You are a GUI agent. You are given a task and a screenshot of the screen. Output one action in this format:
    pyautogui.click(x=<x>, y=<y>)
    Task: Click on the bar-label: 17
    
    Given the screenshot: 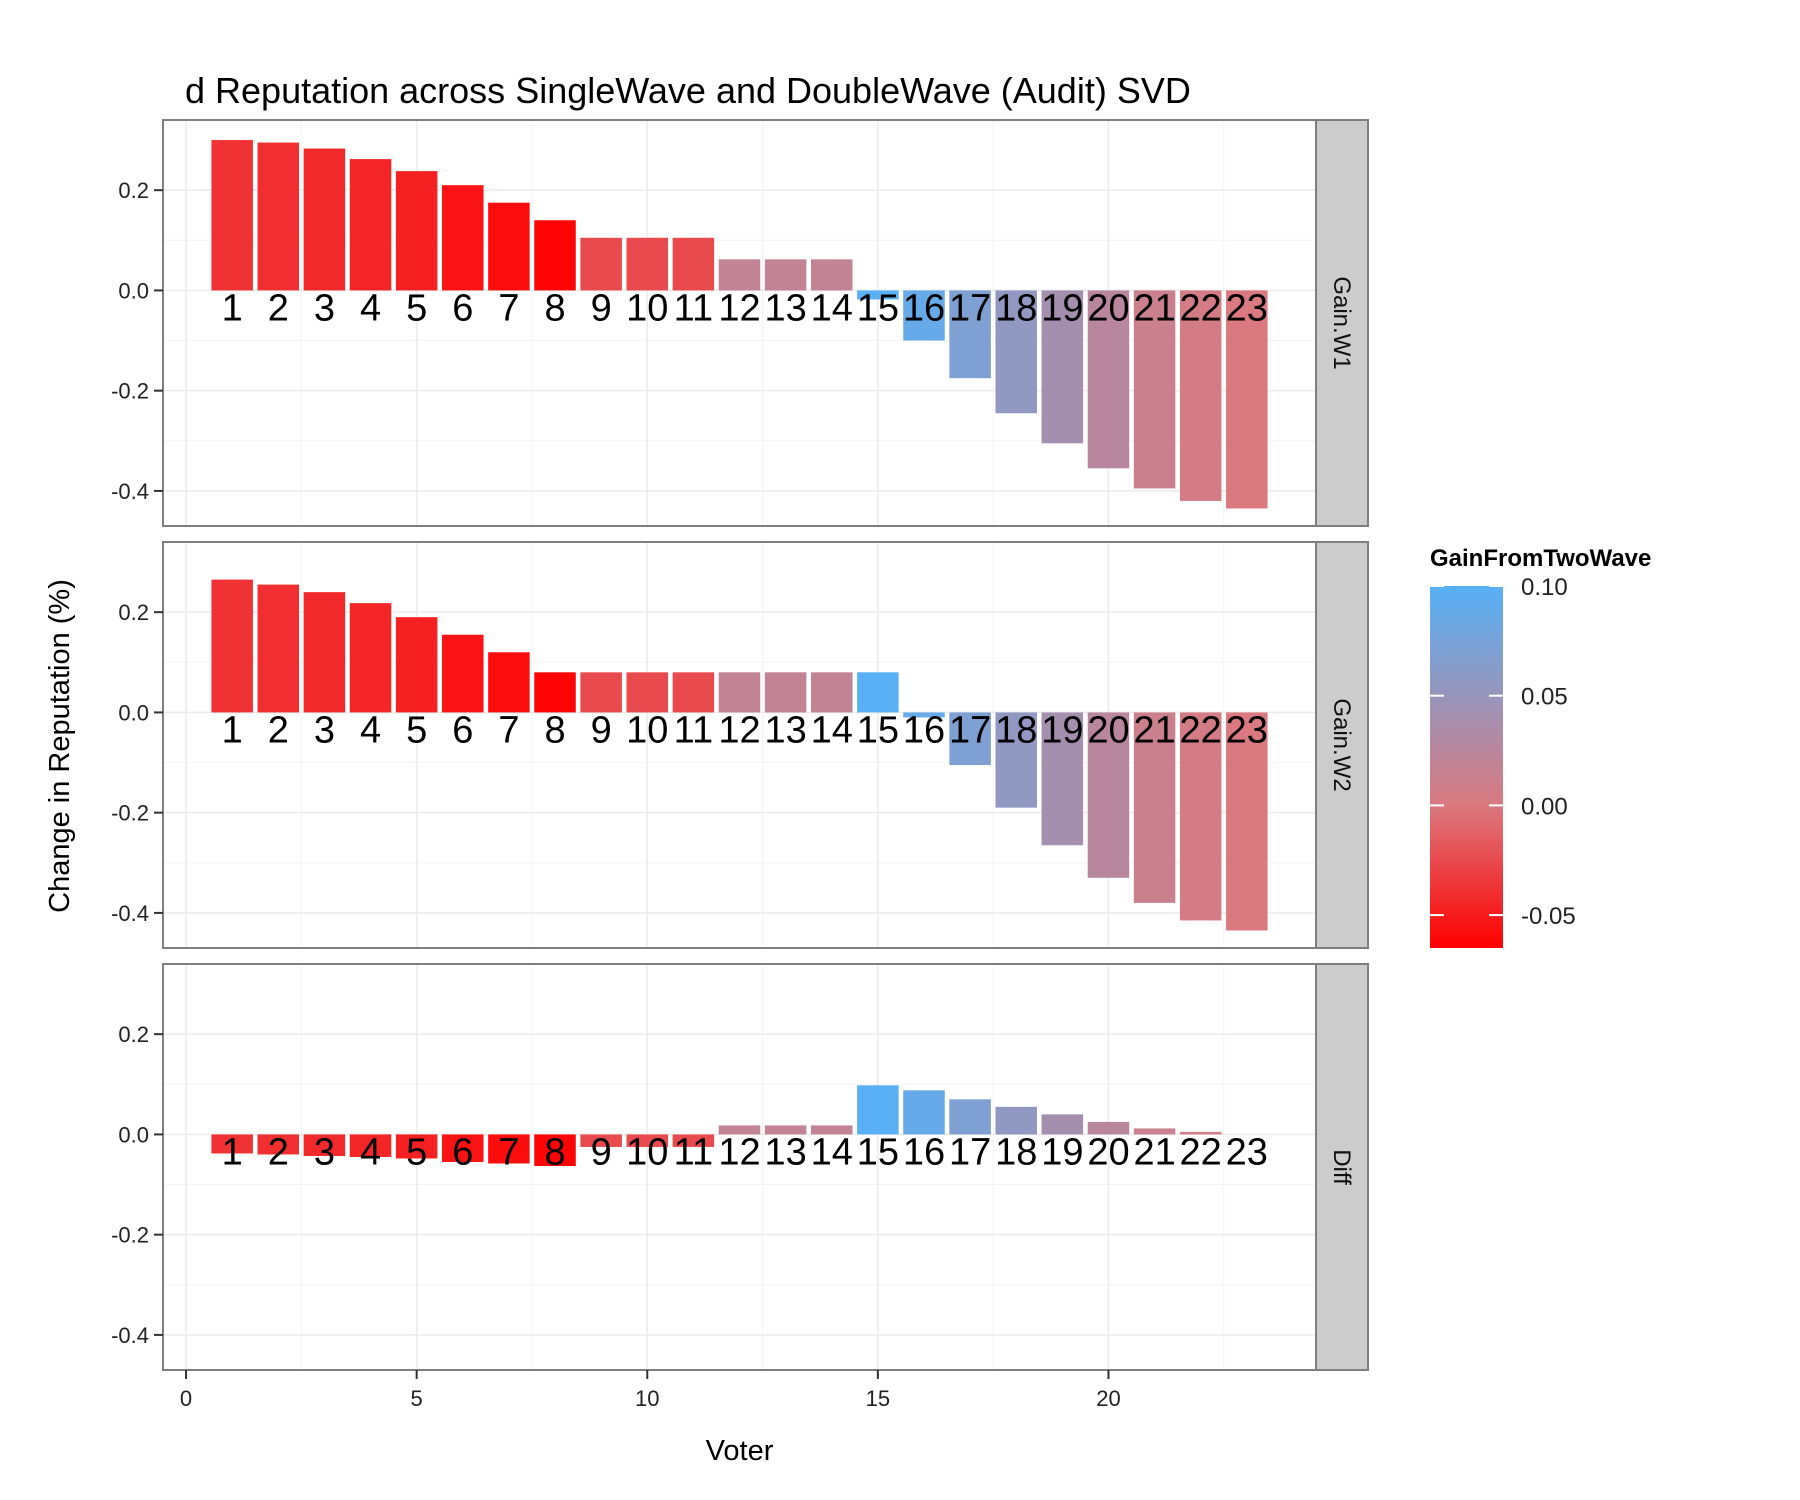 What is the action you would take?
    pyautogui.click(x=970, y=730)
    